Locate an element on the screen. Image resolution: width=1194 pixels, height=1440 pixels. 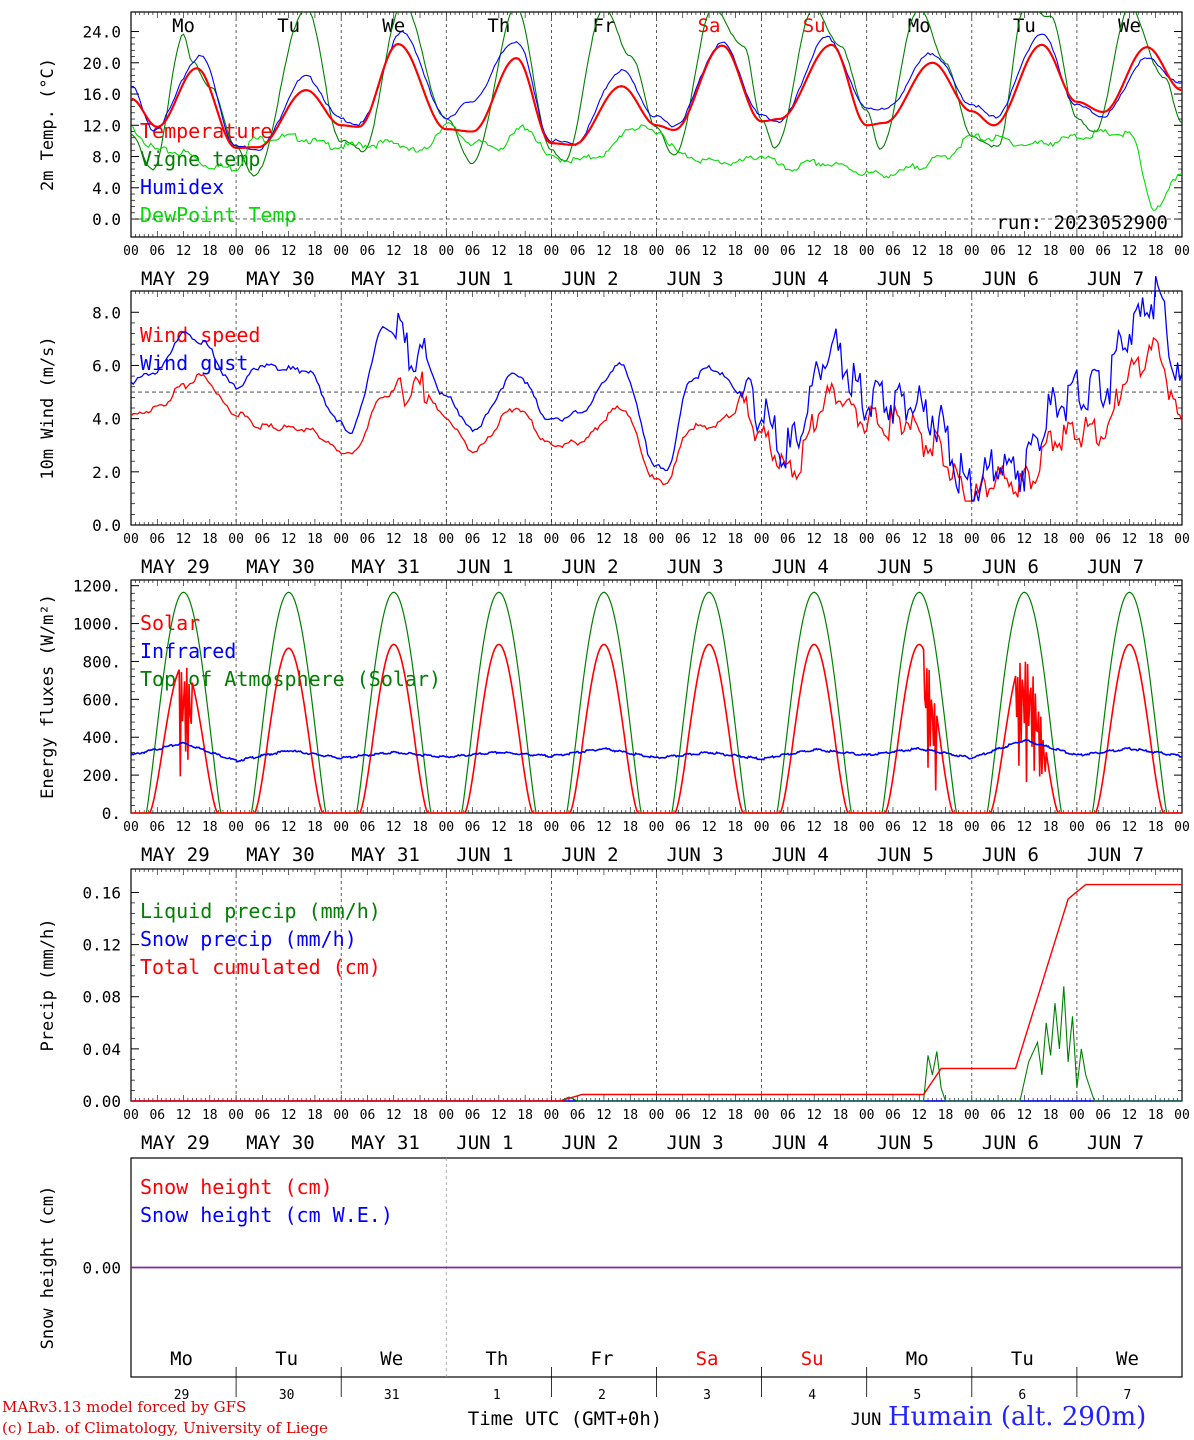
y-axis-label: Snow height (cm) is located at coordinates (48, 1268).